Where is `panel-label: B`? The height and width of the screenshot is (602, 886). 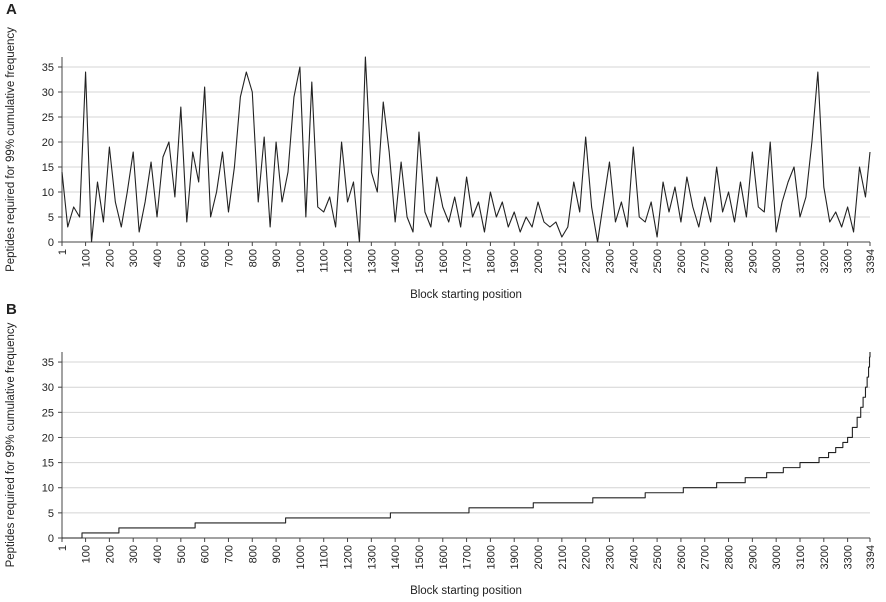 panel-label: B is located at coordinates (11, 309).